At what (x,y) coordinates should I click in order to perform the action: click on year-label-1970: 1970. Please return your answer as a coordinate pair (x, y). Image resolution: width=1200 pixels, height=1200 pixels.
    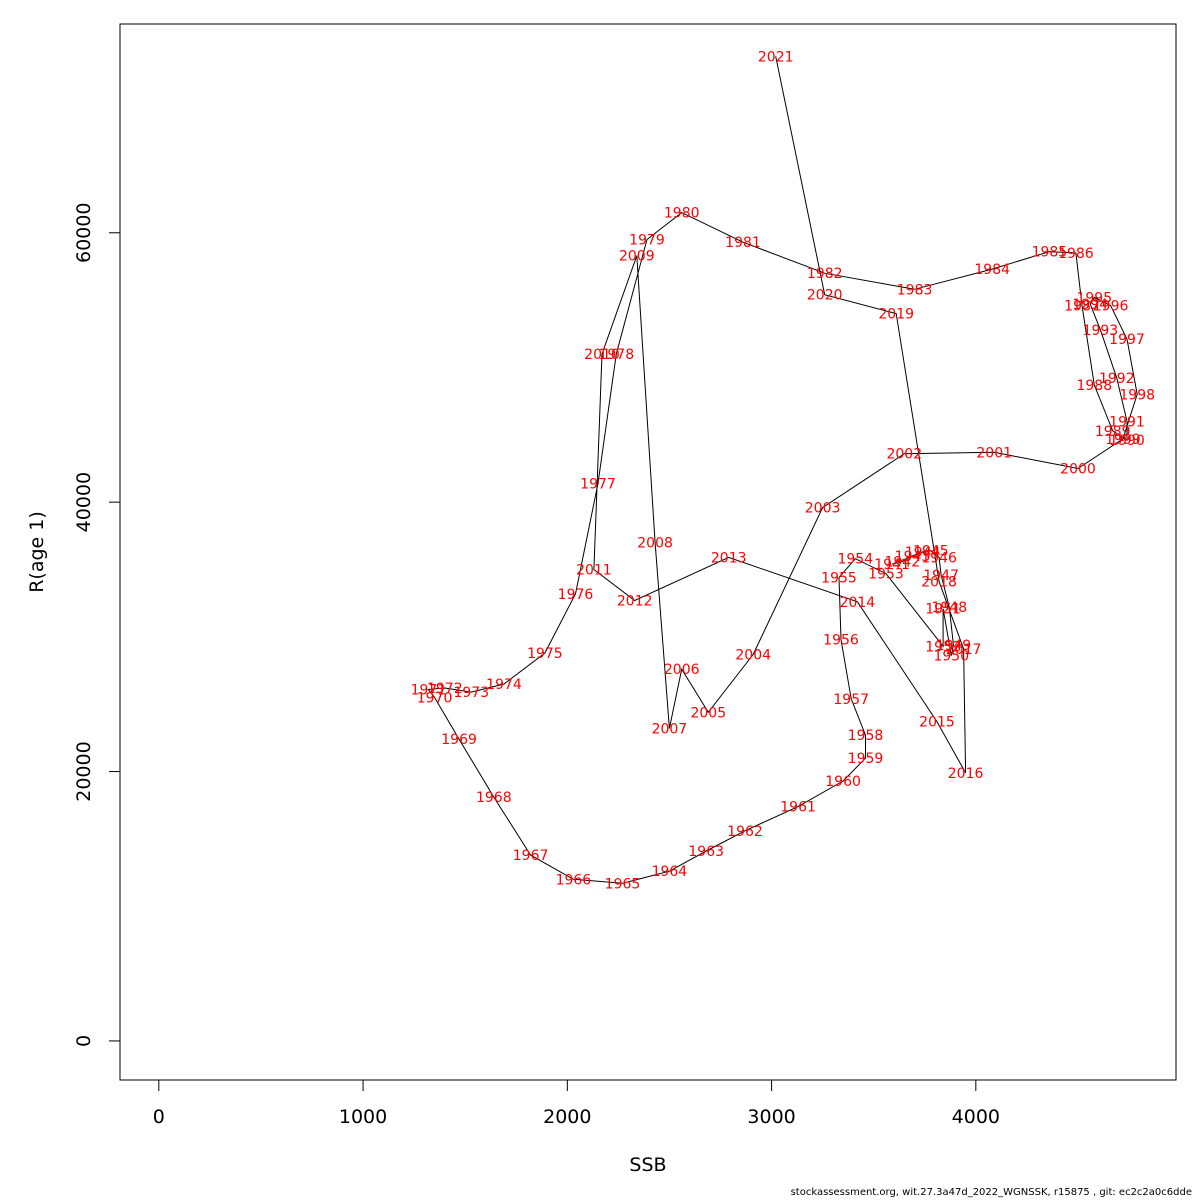
    Looking at the image, I should click on (435, 699).